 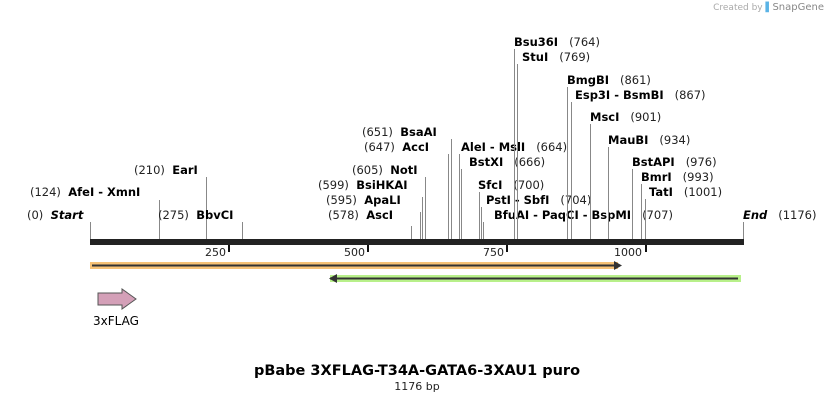 What do you see at coordinates (514, 144) in the screenshot?
I see `site-line-bsu36i` at bounding box center [514, 144].